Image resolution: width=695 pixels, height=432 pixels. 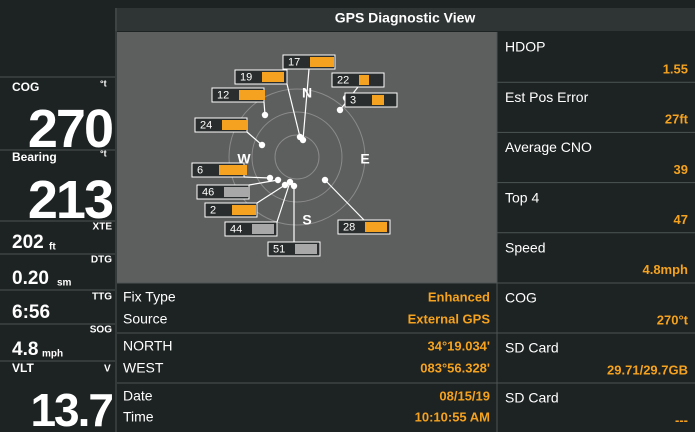 What do you see at coordinates (294, 62) in the screenshot?
I see `satellite-id: 17` at bounding box center [294, 62].